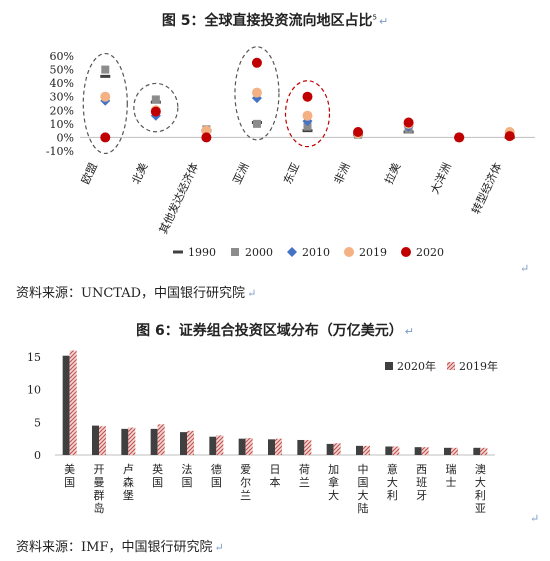 The width and height of the screenshot is (550, 561). What do you see at coordinates (275, 476) in the screenshot?
I see `x-category-label: 日本` at bounding box center [275, 476].